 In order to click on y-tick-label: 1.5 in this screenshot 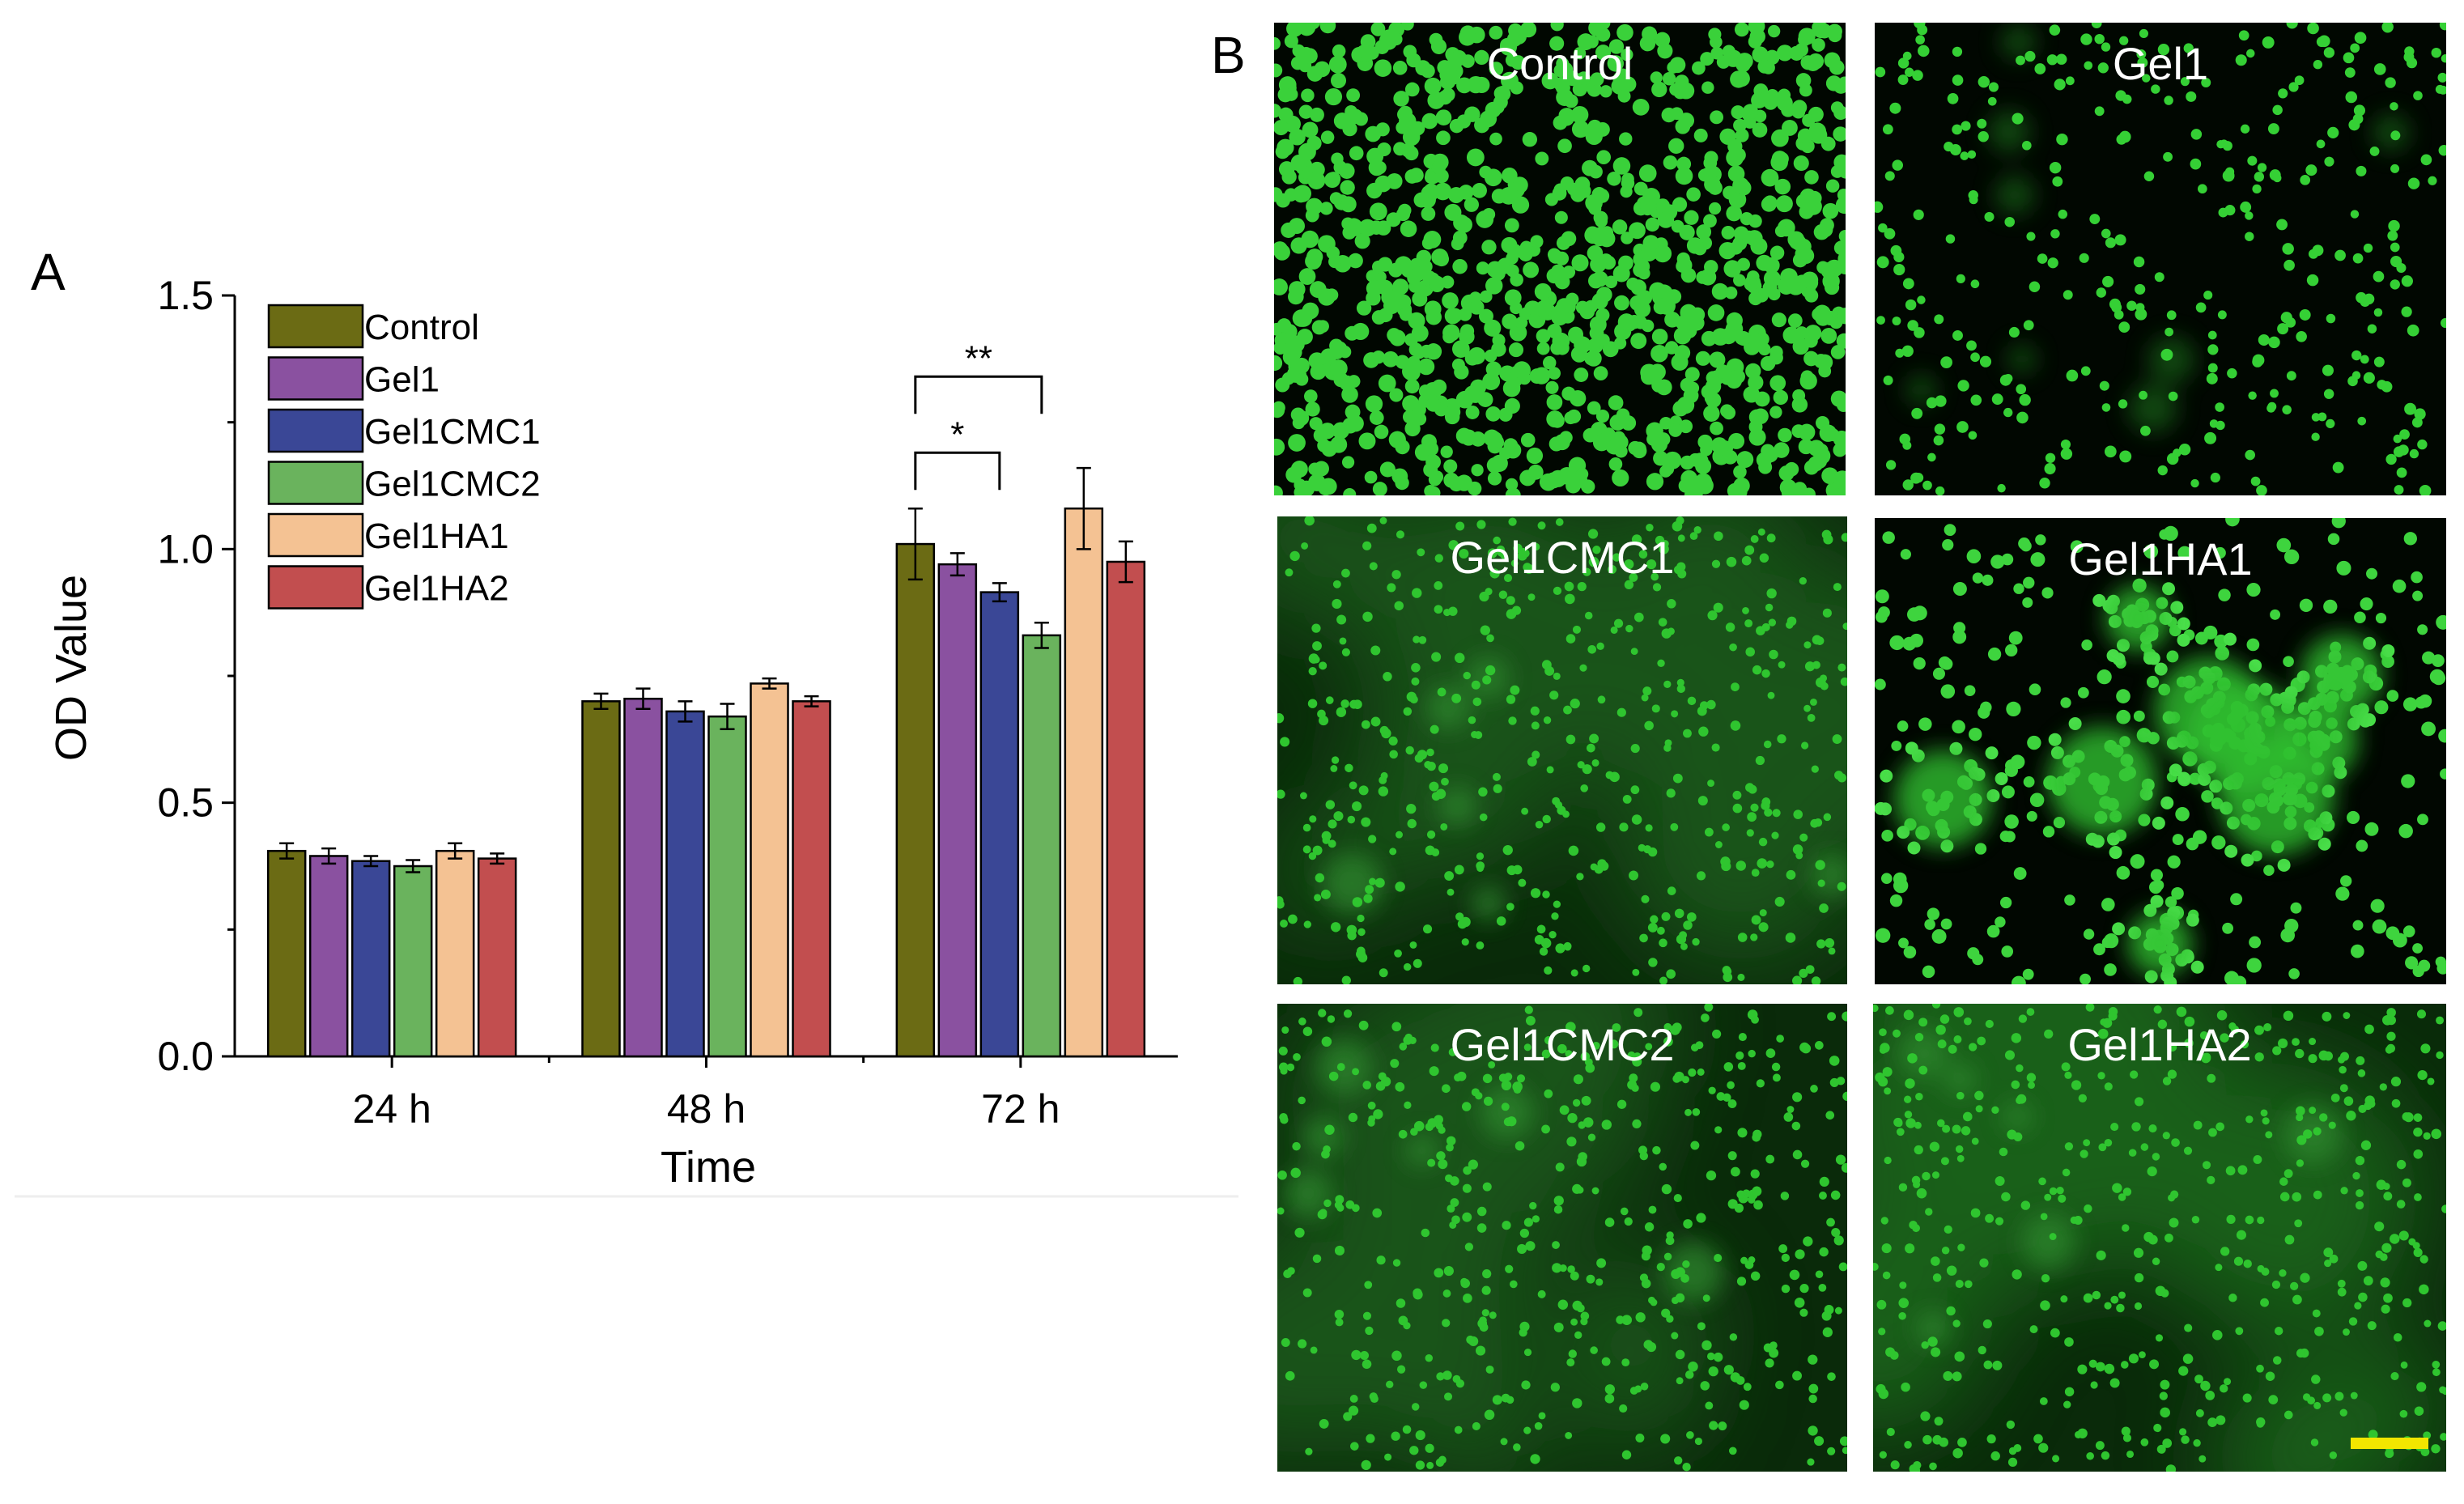, I will do `click(186, 295)`.